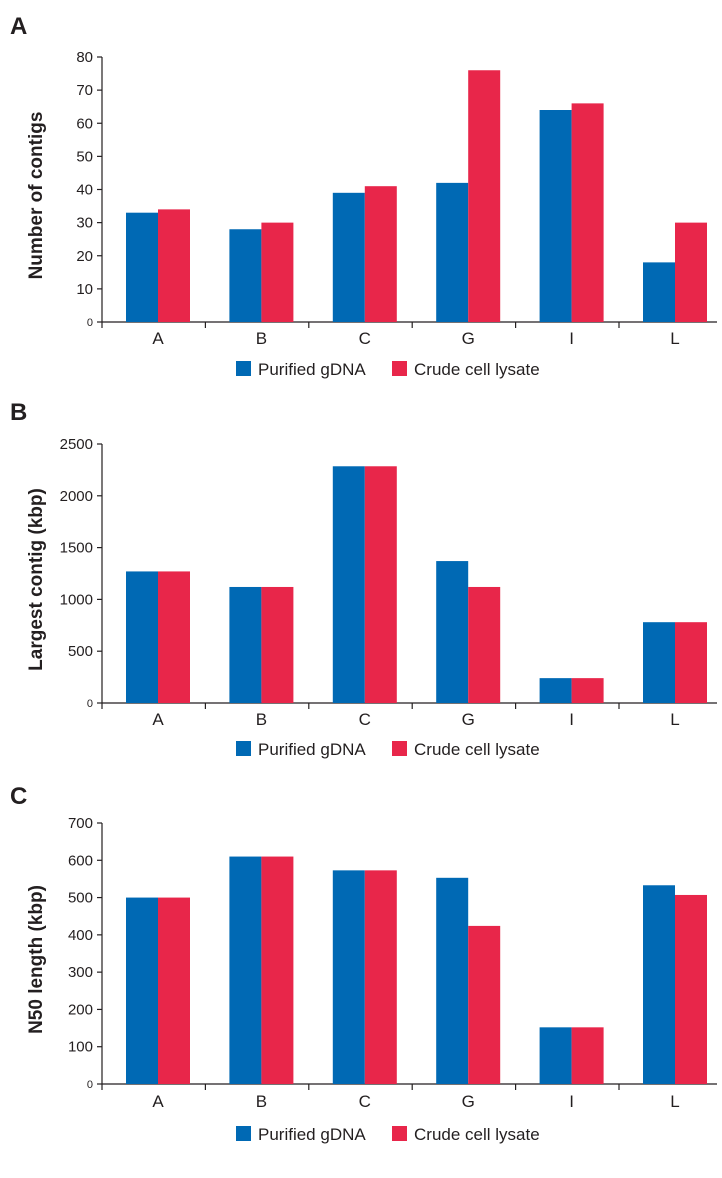 The height and width of the screenshot is (1178, 722). I want to click on y-tick-label: 400, so click(80, 935).